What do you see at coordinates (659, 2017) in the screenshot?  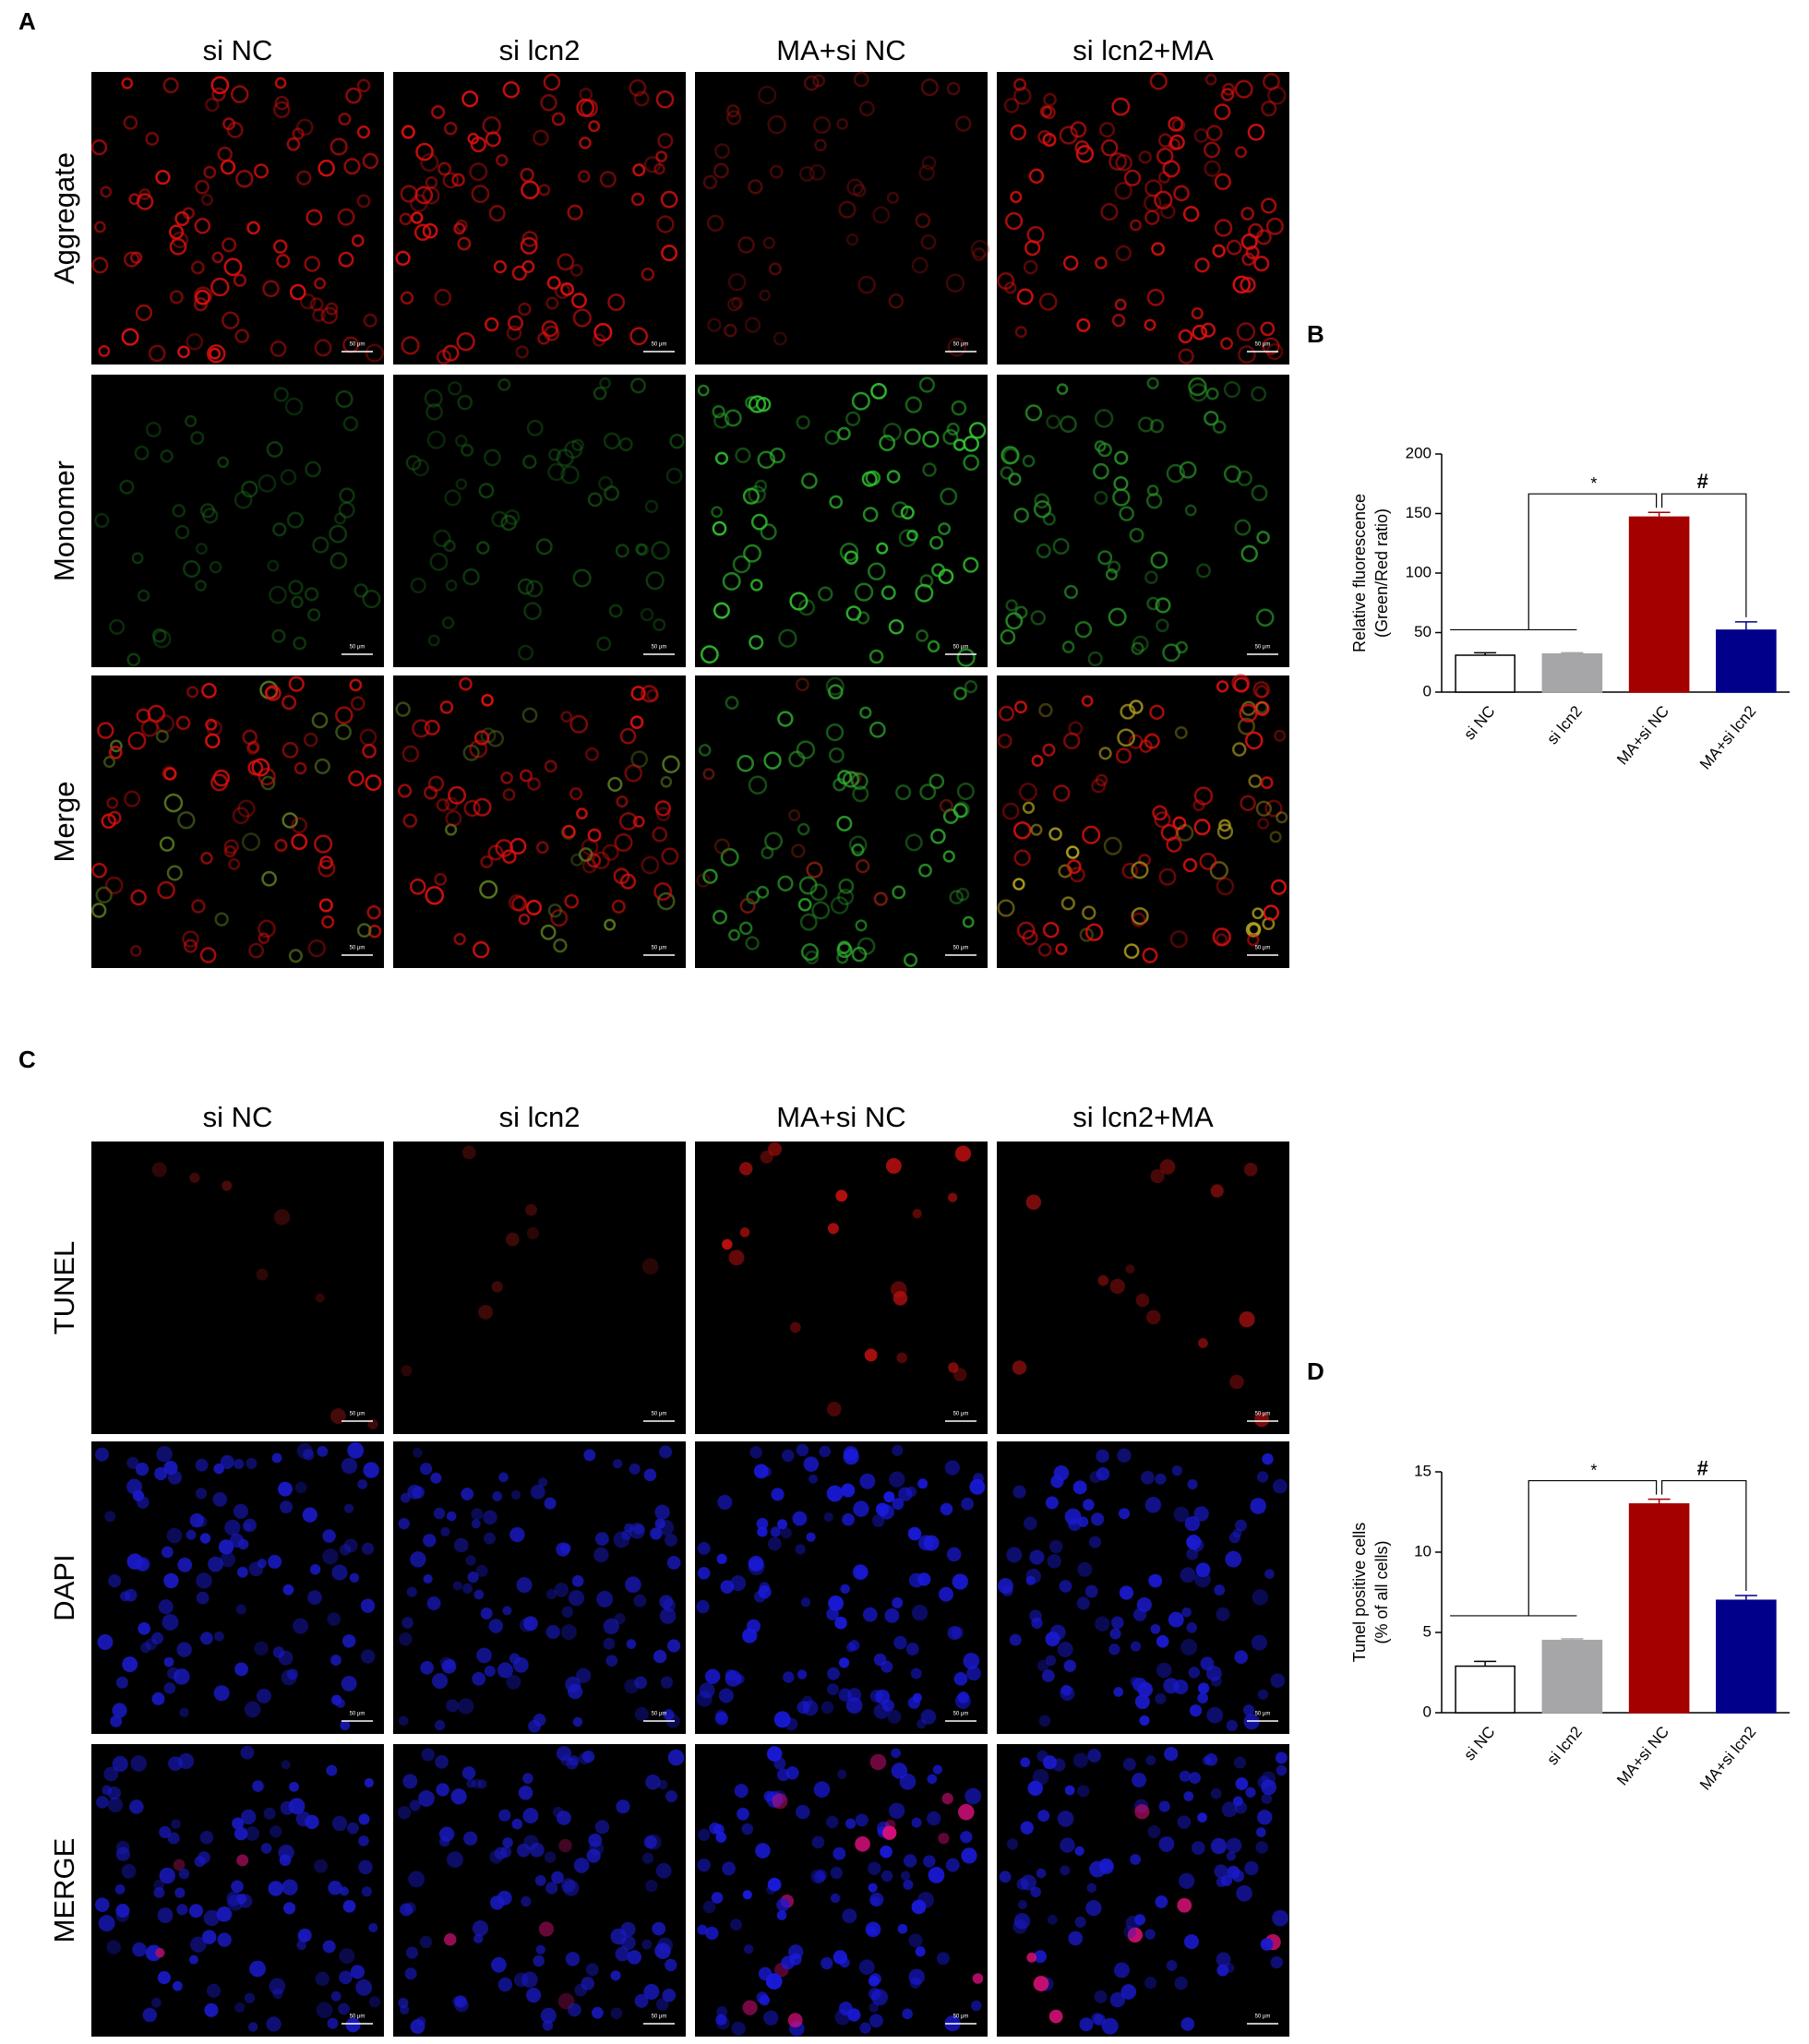 I see `scale-bar-label: 50 μm` at bounding box center [659, 2017].